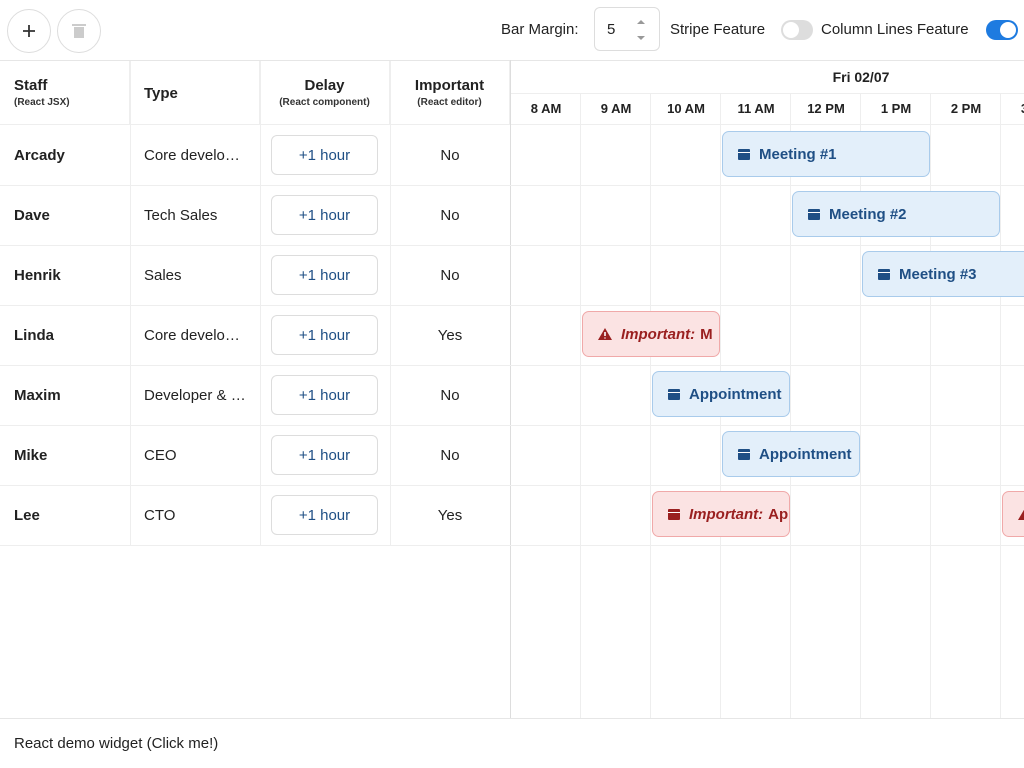  Describe the element at coordinates (861, 77) in the screenshot. I see `timeline-date: Fri 02/07` at that location.